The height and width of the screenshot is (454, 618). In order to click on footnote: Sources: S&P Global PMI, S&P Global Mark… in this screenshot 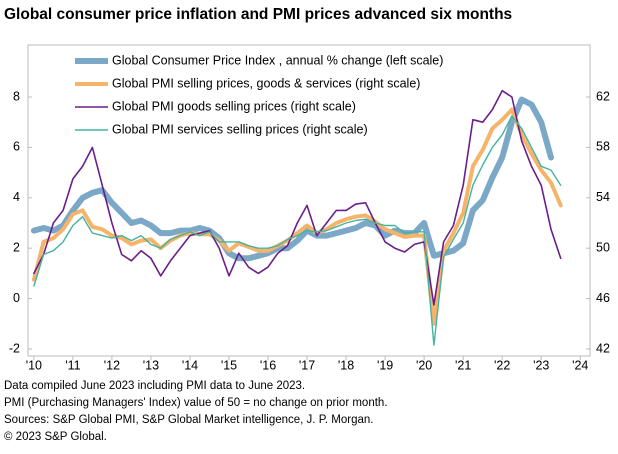, I will do `click(188, 420)`.